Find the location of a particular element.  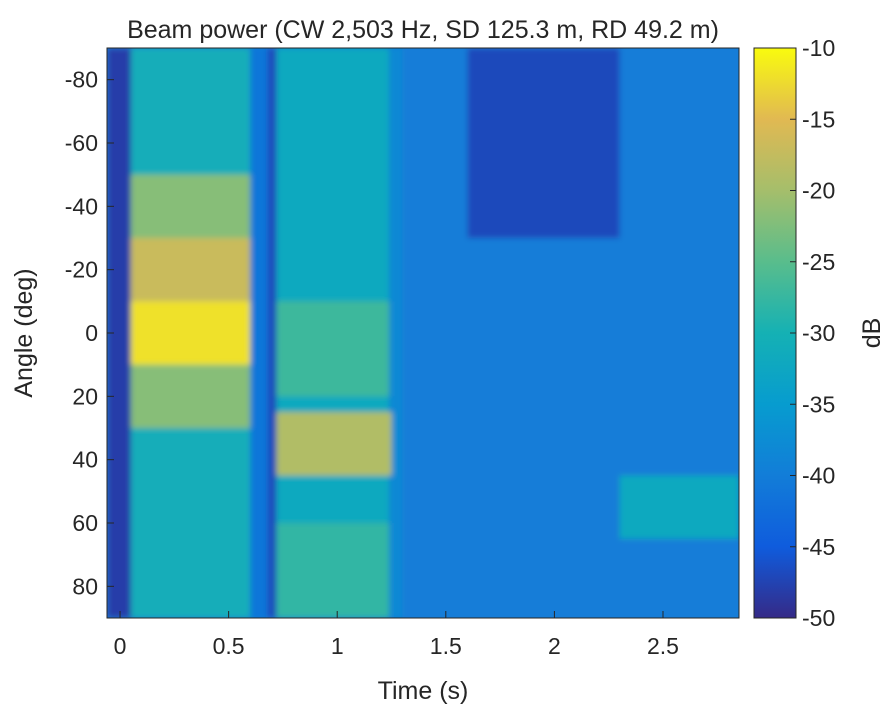

colorbar-tick-label: -40 is located at coordinates (818, 476).